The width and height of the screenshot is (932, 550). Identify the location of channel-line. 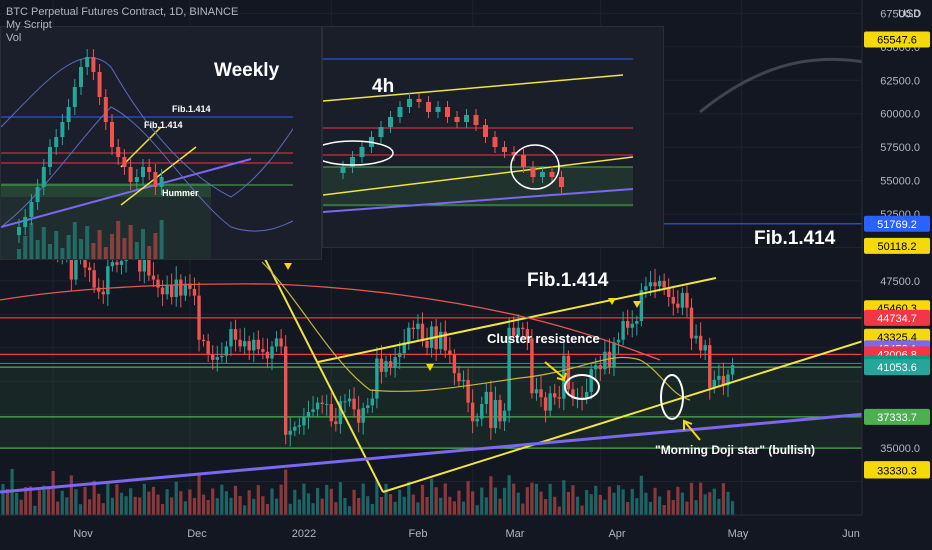
(322, 372).